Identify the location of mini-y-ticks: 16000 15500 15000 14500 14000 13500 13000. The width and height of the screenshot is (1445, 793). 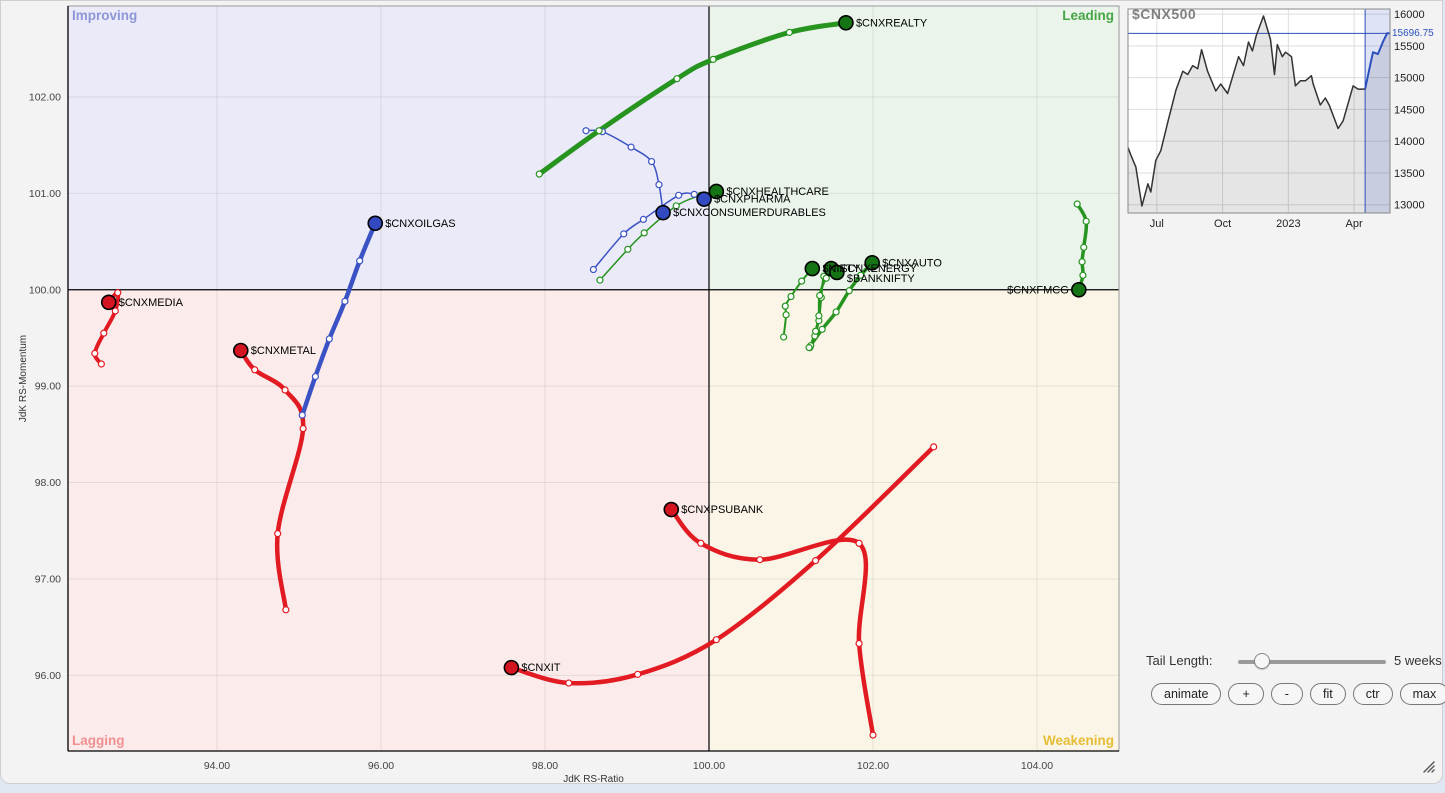
(1409, 110).